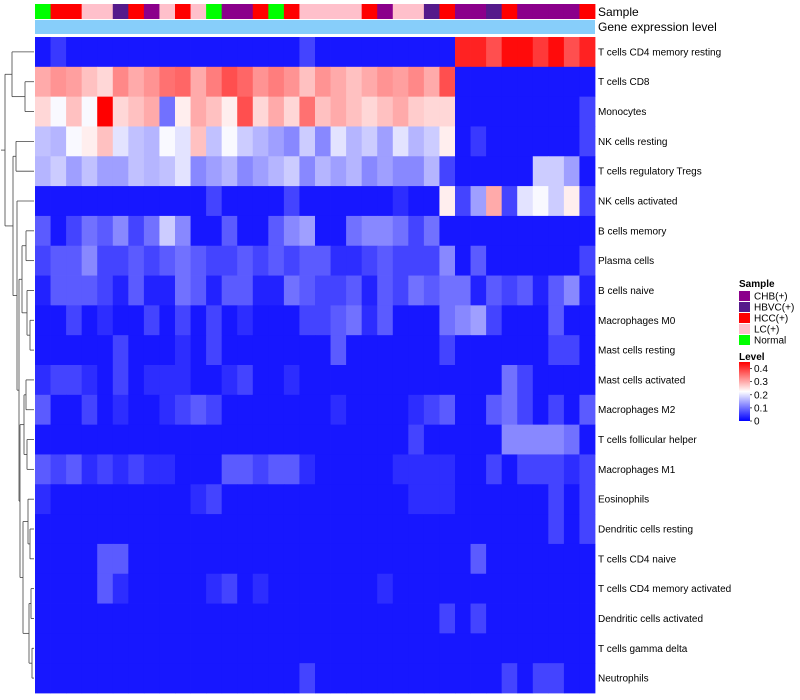  I want to click on expression-track-label: Gene expression level, so click(657, 27).